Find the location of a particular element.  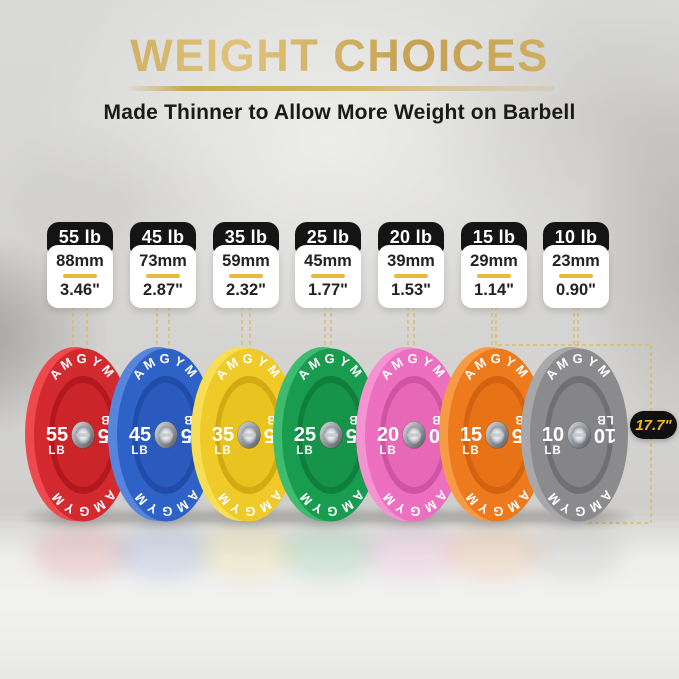

diameter-badge: 17.7" is located at coordinates (653, 425).